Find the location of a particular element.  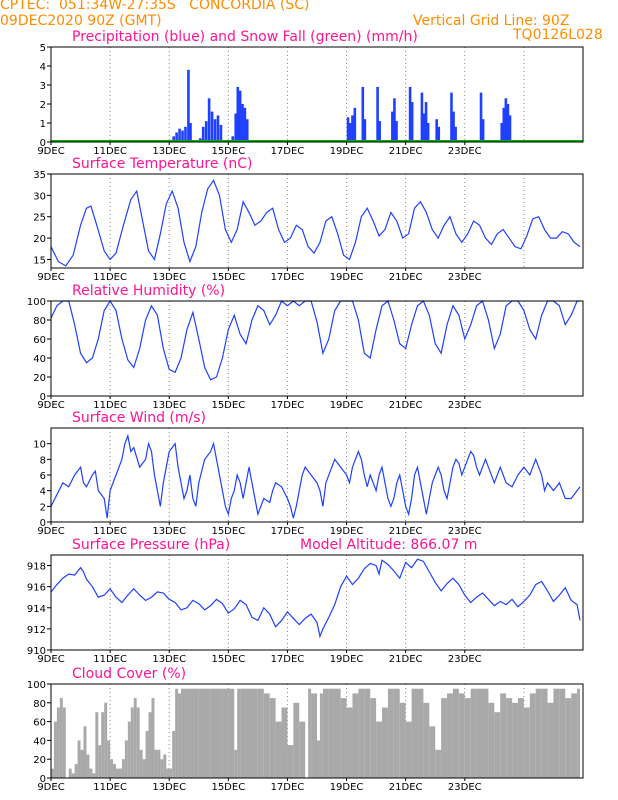

y-tick-label: 8 is located at coordinates (43, 460).